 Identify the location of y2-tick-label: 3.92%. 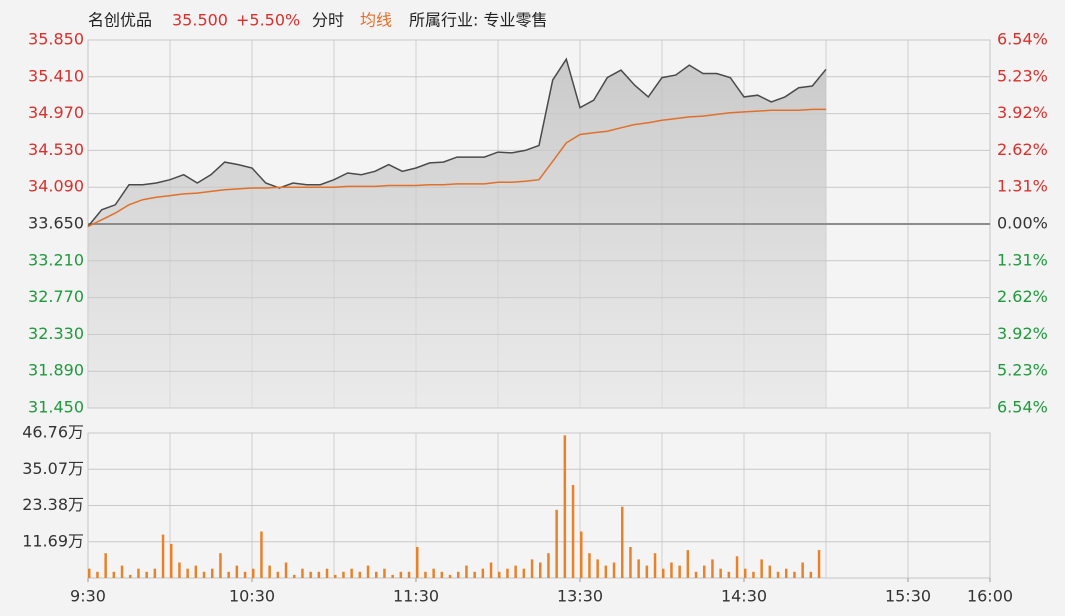
(1022, 333).